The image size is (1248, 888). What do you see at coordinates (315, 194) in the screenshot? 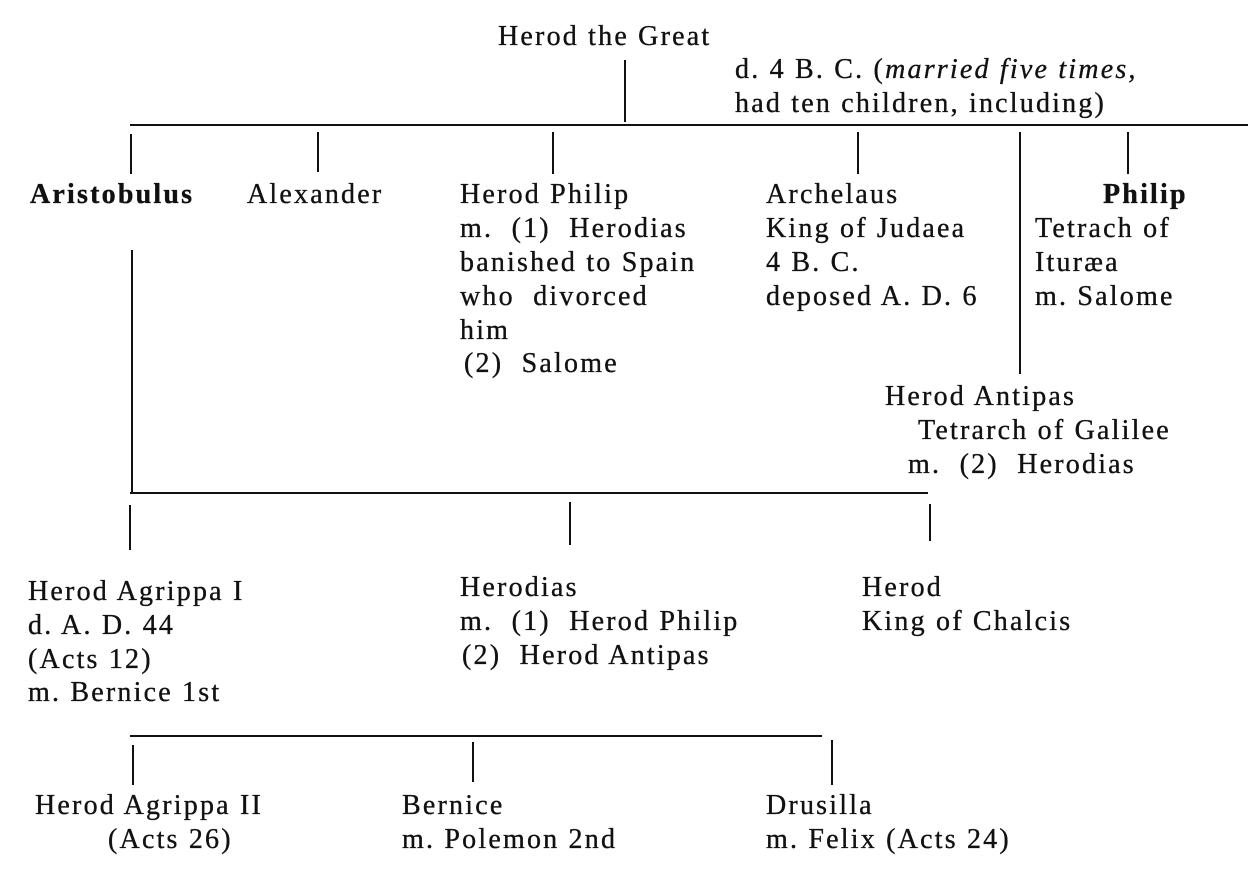
I see `node-alexander: Alexander` at bounding box center [315, 194].